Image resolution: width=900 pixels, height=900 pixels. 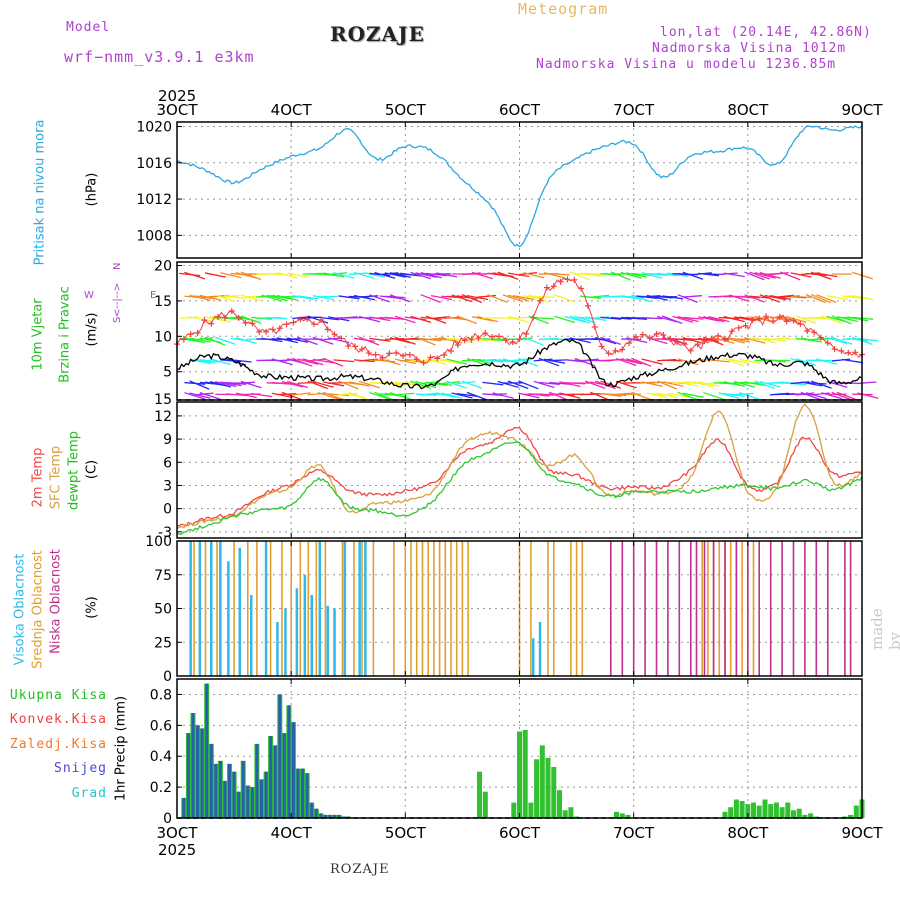 I want to click on station-title: ROZAJE, so click(x=377, y=34).